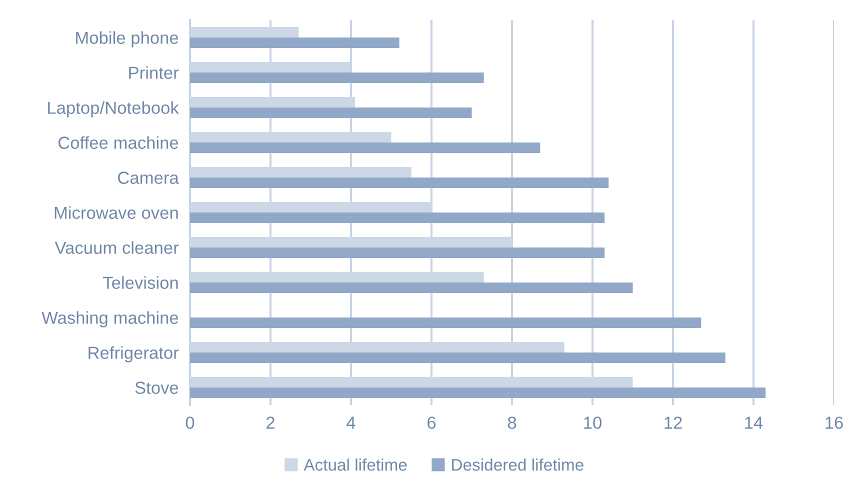 This screenshot has width=848, height=489. Describe the element at coordinates (110, 319) in the screenshot. I see `y-tick-label: Washing machine` at that location.